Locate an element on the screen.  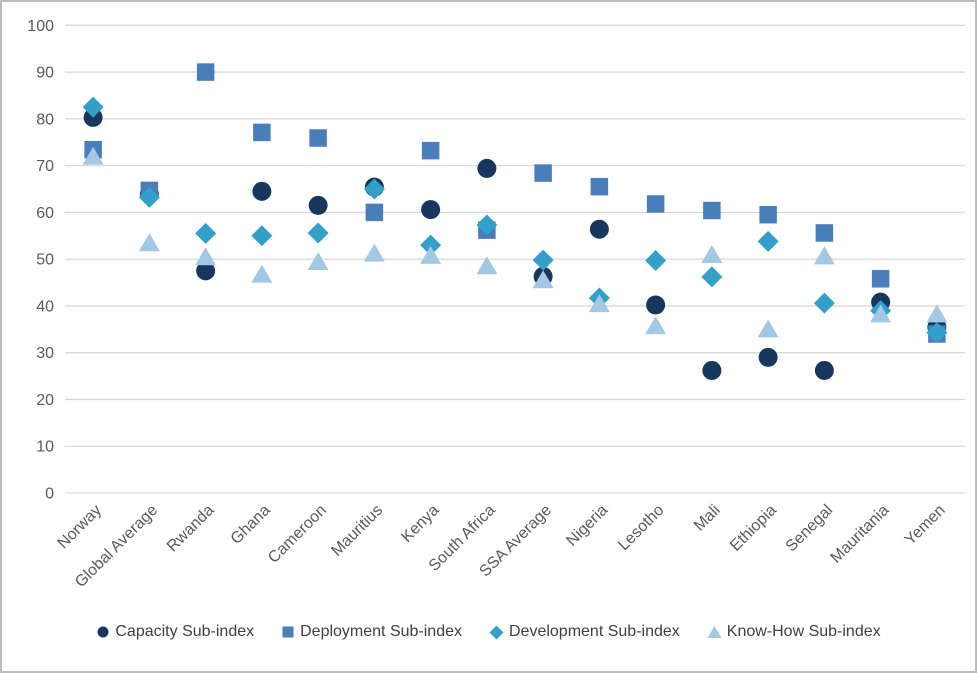
legend-label-capacity: Capacity Sub-index is located at coordinates (185, 631).